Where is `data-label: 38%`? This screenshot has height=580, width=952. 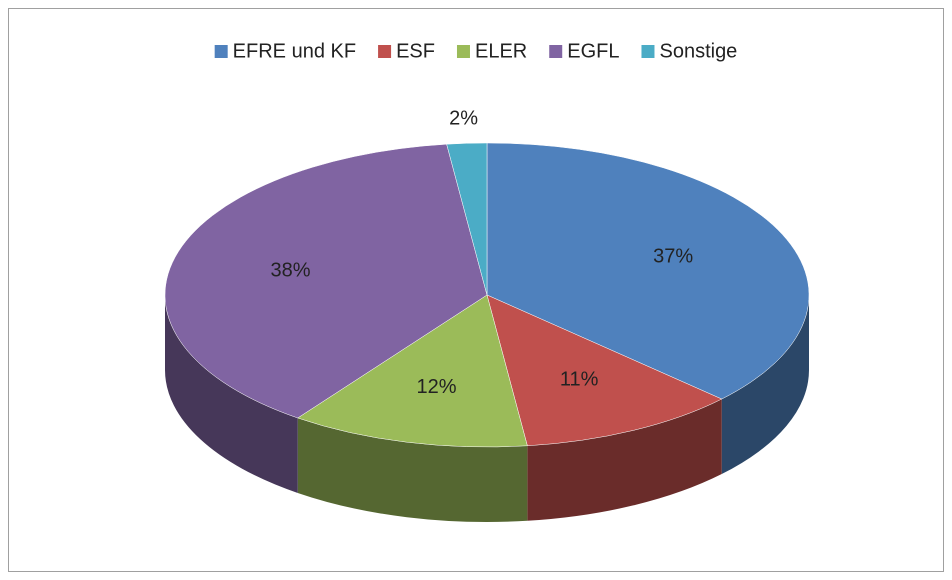
data-label: 38% is located at coordinates (290, 270).